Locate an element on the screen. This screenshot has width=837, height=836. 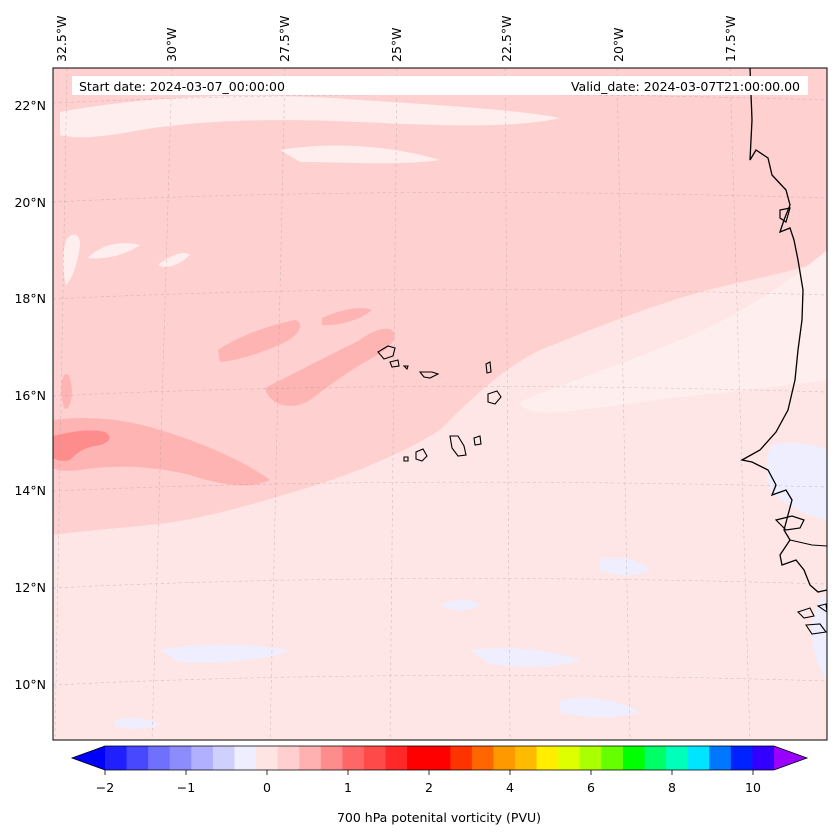
colorbar-tick-label: 8 is located at coordinates (672, 787).